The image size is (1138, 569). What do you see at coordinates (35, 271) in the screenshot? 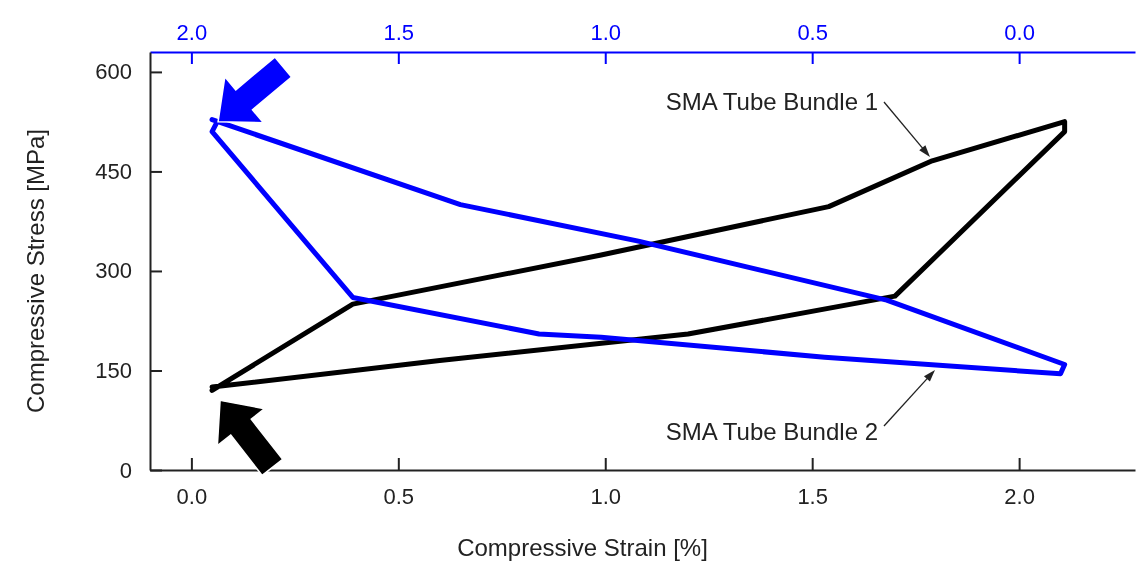
I see `y-axis-title: Compressive Stress [MPa]` at bounding box center [35, 271].